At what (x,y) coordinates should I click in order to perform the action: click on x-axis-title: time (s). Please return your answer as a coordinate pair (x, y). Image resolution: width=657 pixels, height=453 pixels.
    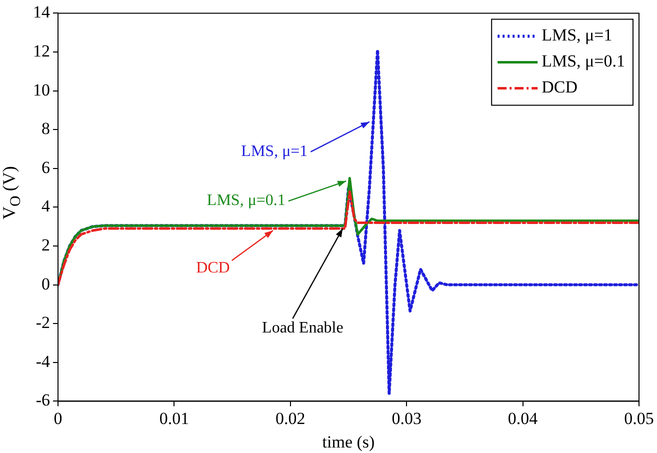
    Looking at the image, I should click on (348, 442).